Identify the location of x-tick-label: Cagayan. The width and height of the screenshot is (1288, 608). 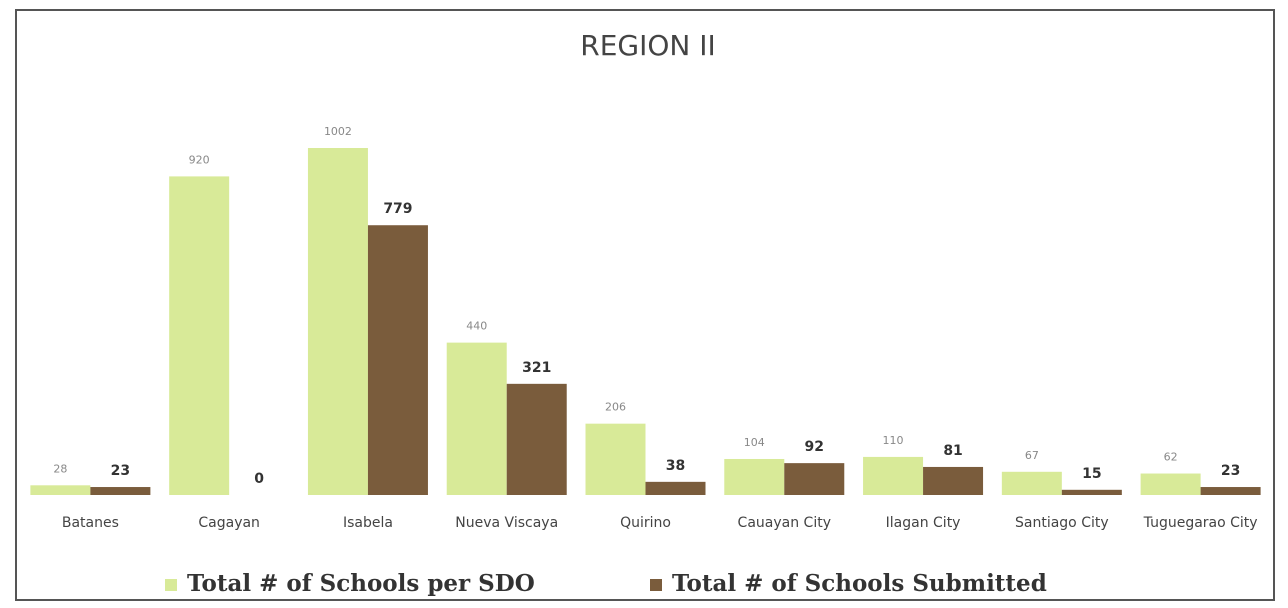
(229, 523).